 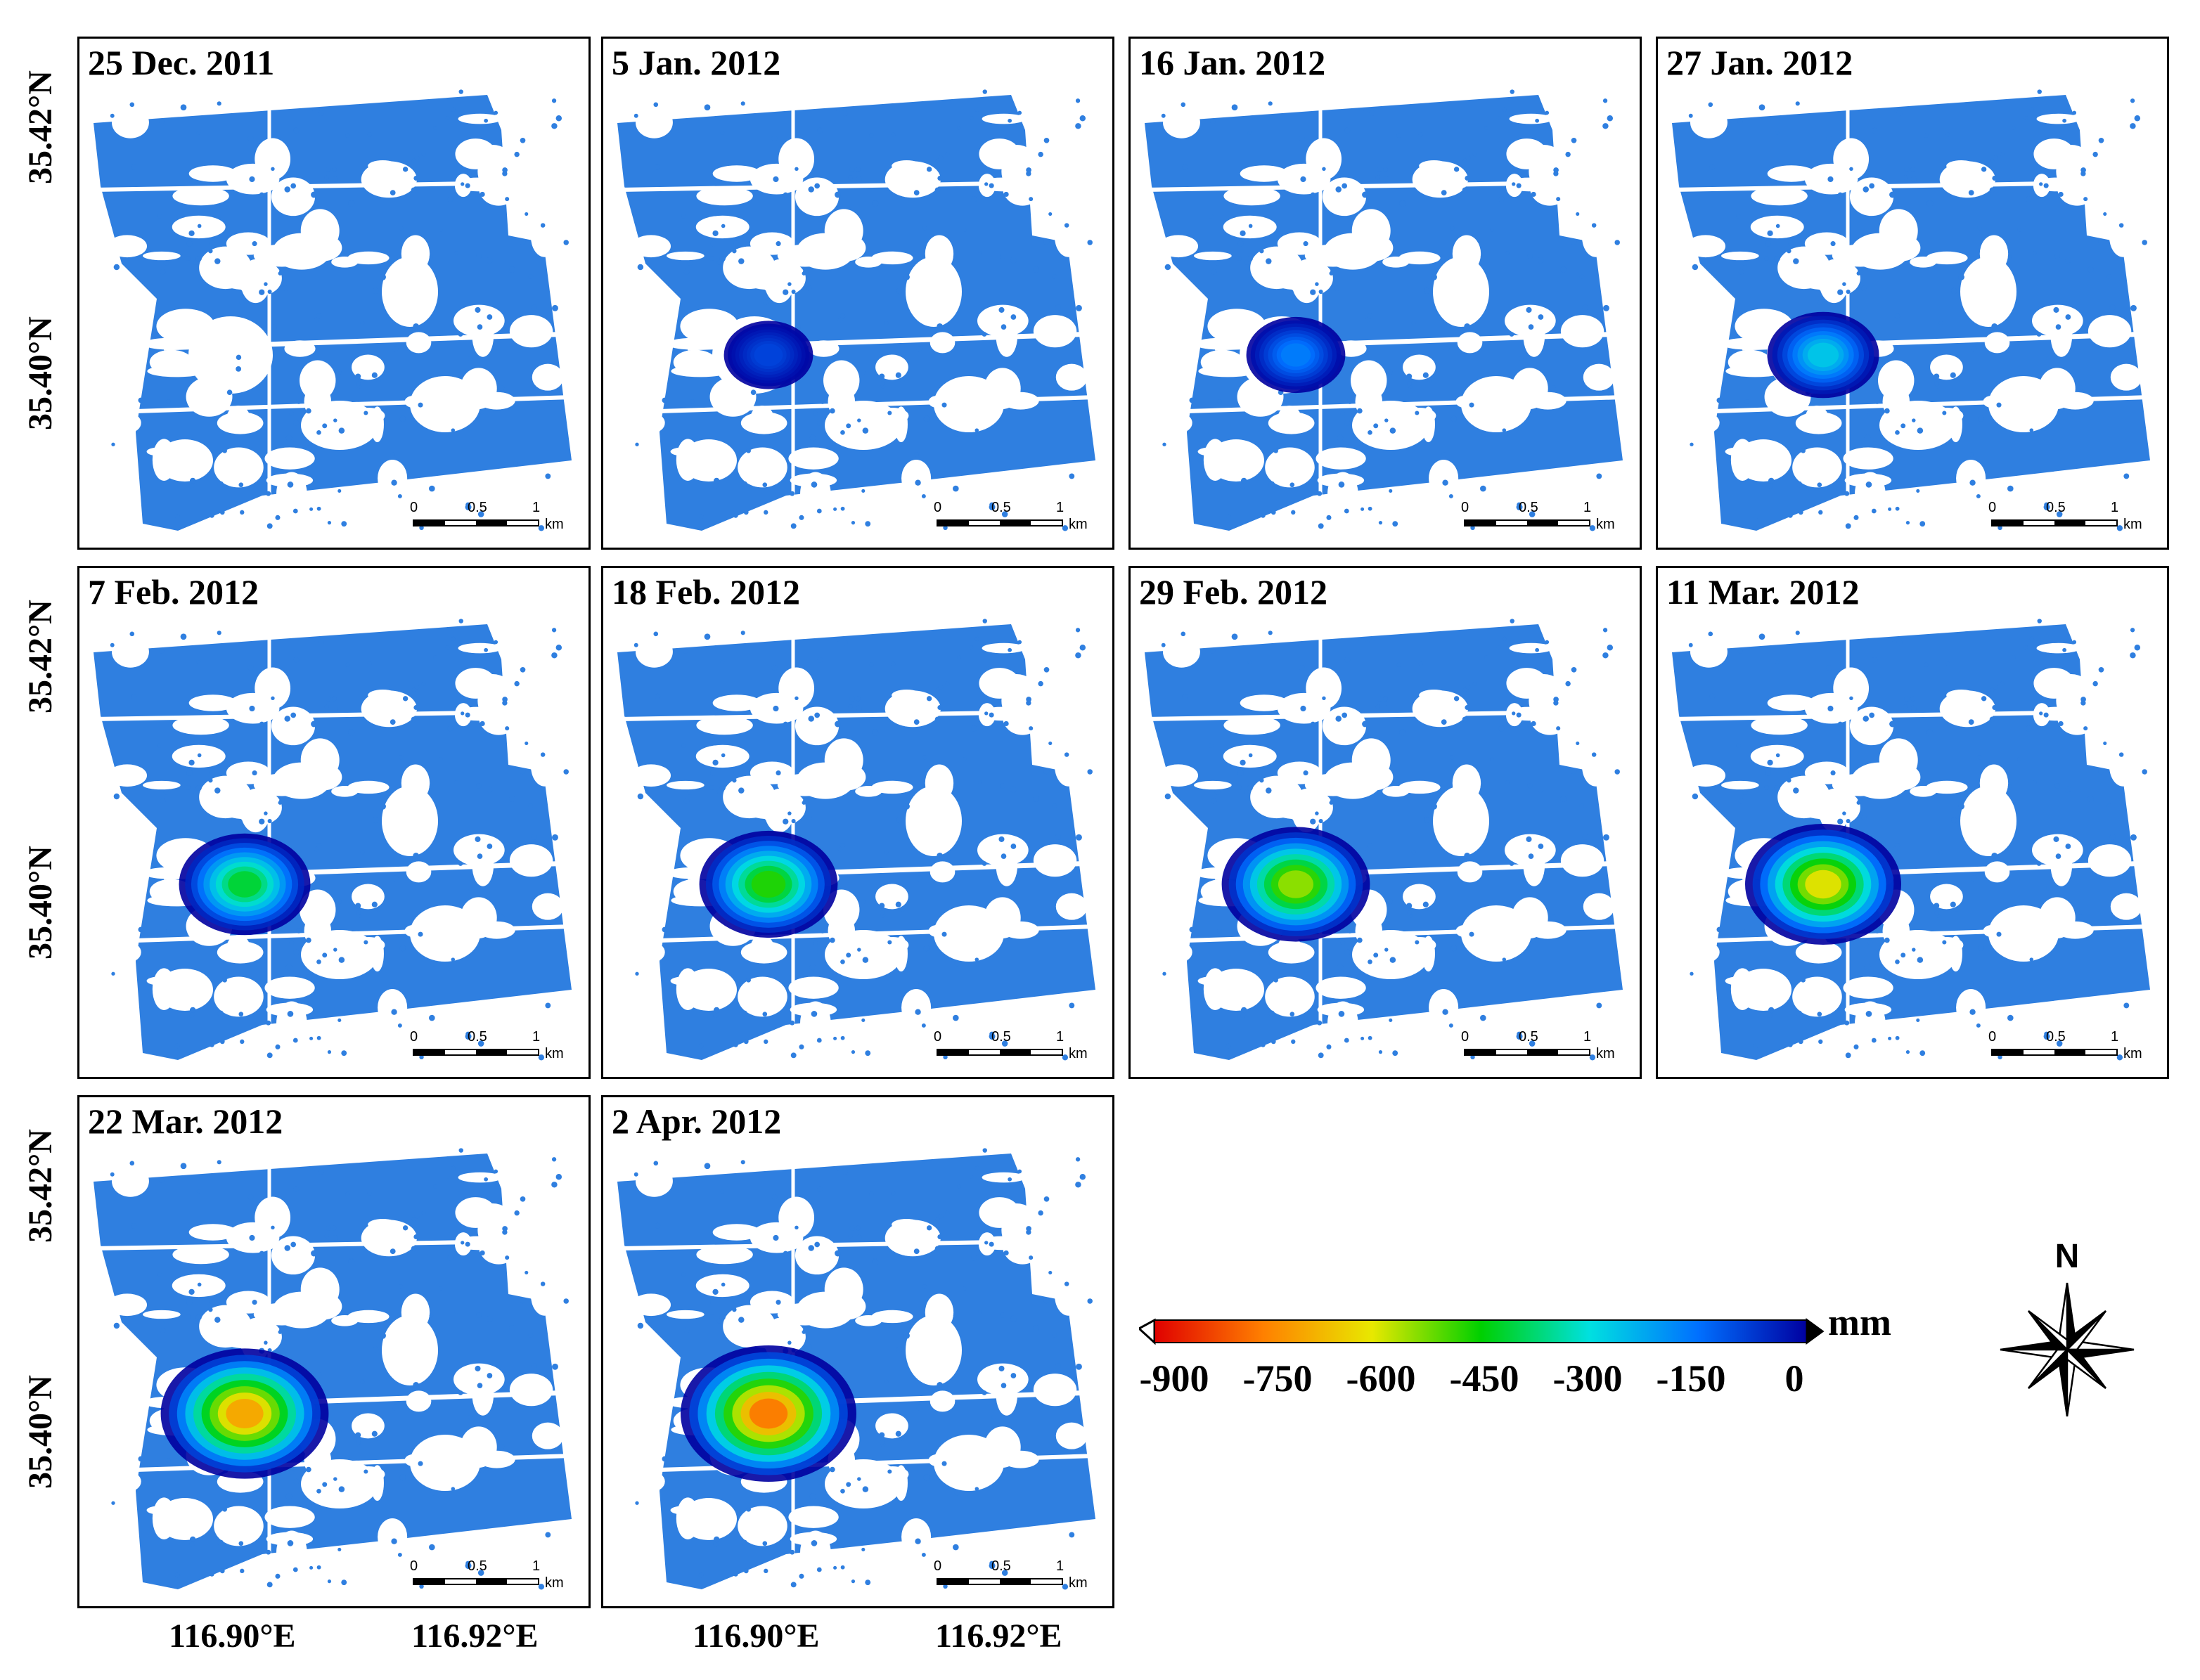 I want to click on north-label: N, so click(x=2067, y=1256).